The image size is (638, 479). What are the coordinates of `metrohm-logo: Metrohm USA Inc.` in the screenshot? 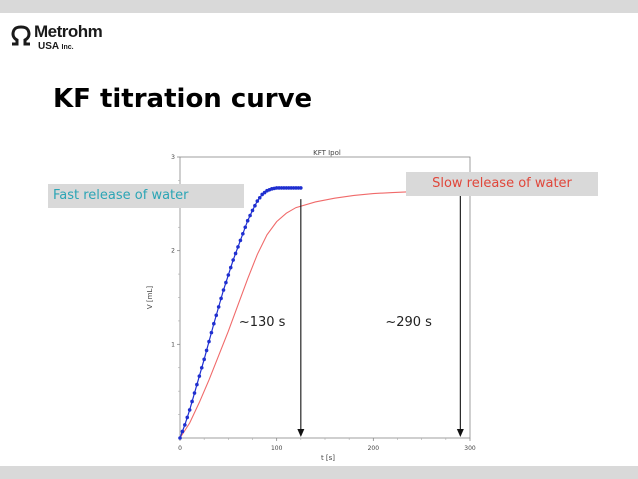 It's located at (65, 38).